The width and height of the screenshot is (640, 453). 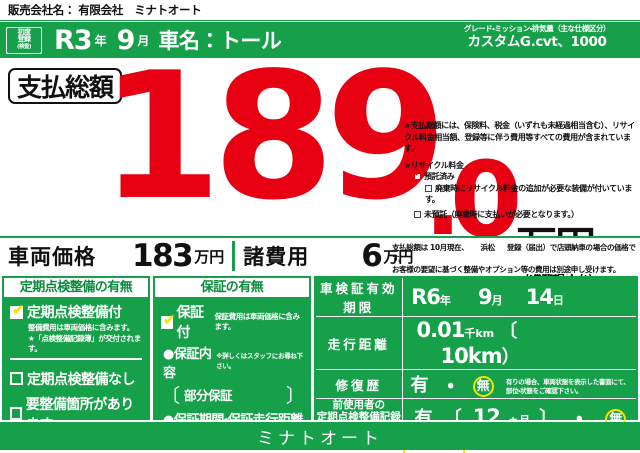 What do you see at coordinates (126, 40) in the screenshot?
I see `registration-month: 9` at bounding box center [126, 40].